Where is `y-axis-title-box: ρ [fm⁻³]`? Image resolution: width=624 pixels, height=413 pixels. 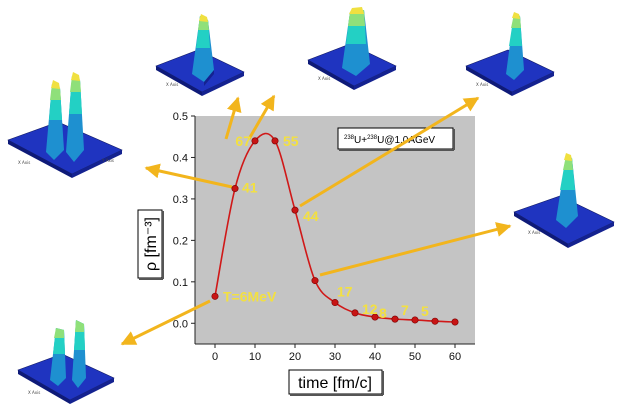 y-axis-title-box: ρ [fm⁻³] is located at coordinates (150, 244).